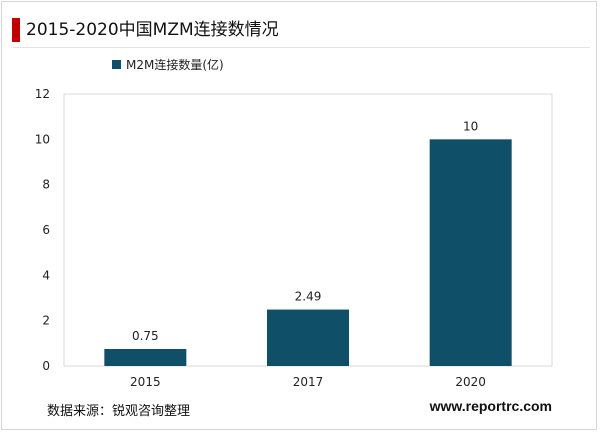 The image size is (600, 433). I want to click on y-tick-label: 2, so click(46, 321).